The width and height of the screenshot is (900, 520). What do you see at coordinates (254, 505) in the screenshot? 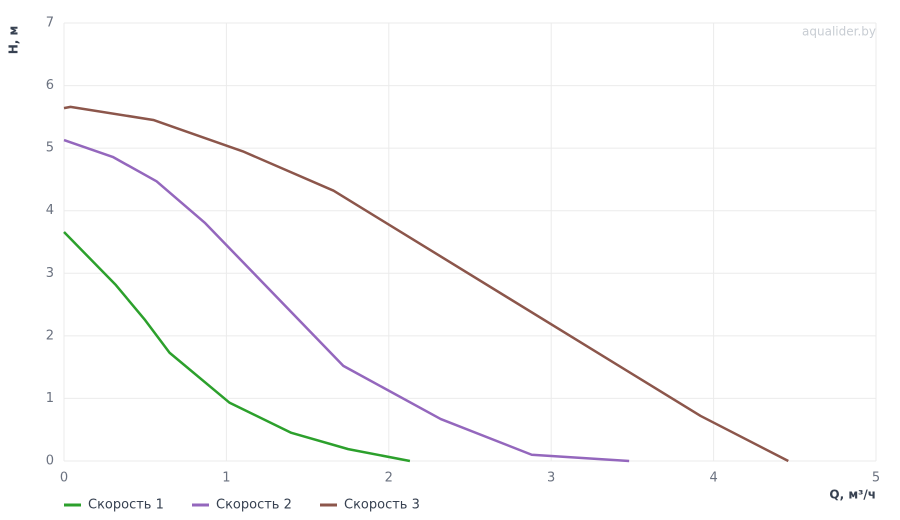
I see `legend-label: Скорость 2` at bounding box center [254, 505].